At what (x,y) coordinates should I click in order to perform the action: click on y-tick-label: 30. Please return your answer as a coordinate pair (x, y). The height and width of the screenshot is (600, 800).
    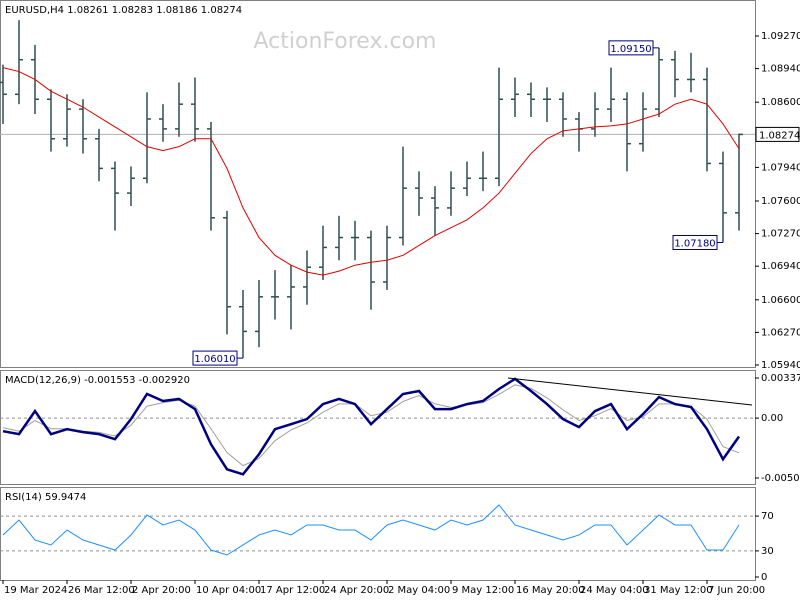
    Looking at the image, I should click on (767, 551).